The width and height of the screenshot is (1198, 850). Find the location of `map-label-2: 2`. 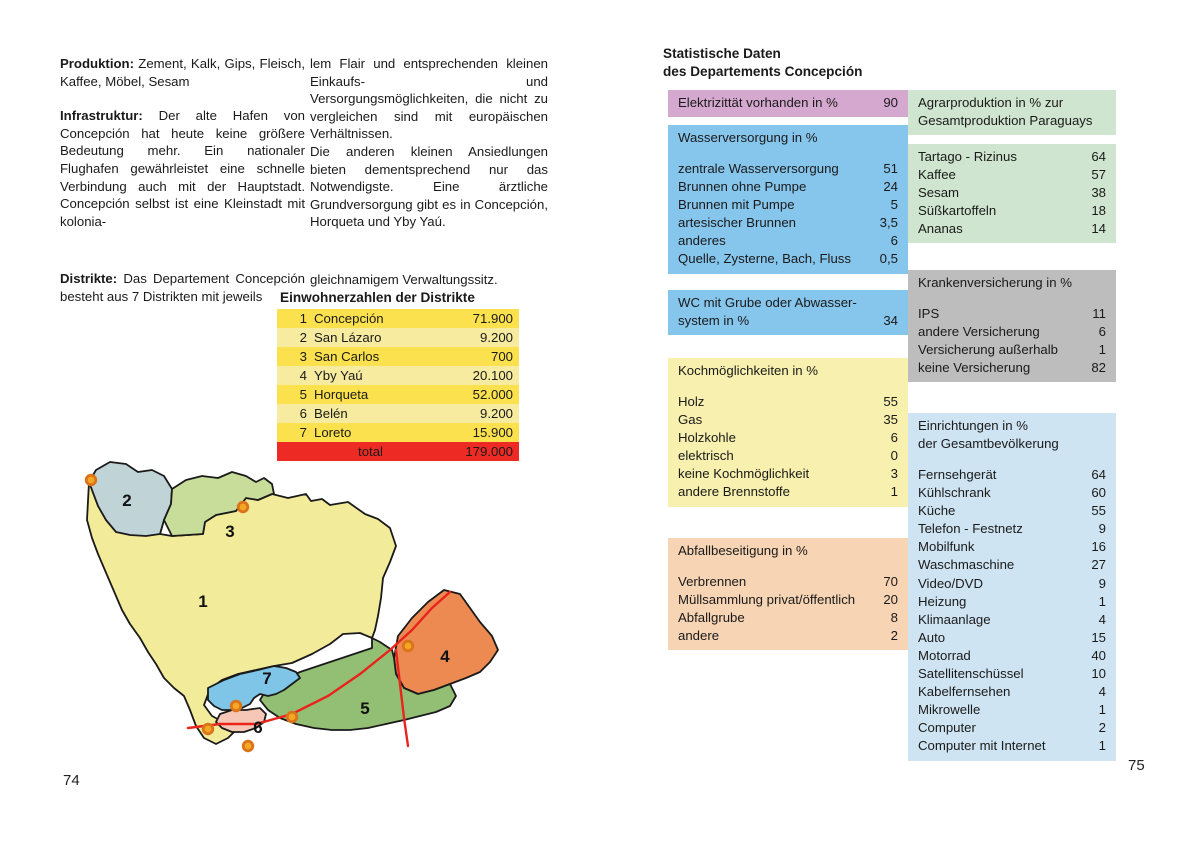

map-label-2: 2 is located at coordinates (126, 500).